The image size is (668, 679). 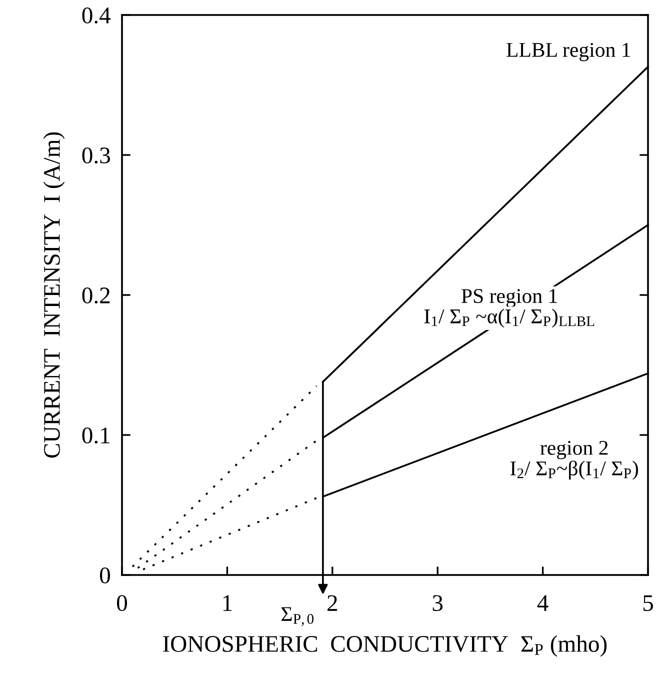 What do you see at coordinates (297, 616) in the screenshot?
I see `annotation: Σ$_{P,0}$` at bounding box center [297, 616].